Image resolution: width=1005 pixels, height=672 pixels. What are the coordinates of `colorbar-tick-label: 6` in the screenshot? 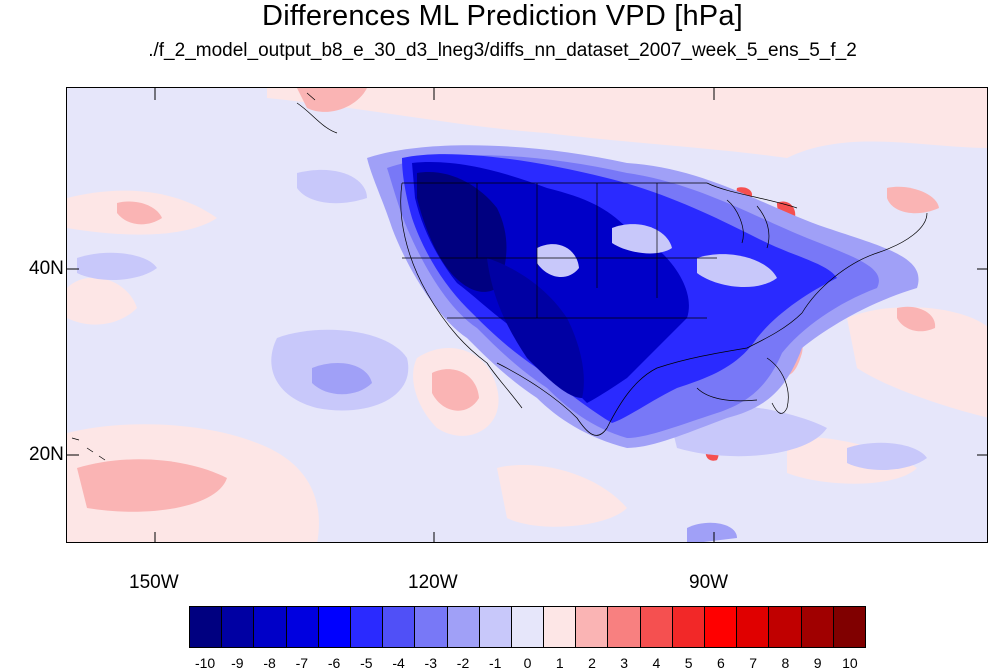 It's located at (721, 663).